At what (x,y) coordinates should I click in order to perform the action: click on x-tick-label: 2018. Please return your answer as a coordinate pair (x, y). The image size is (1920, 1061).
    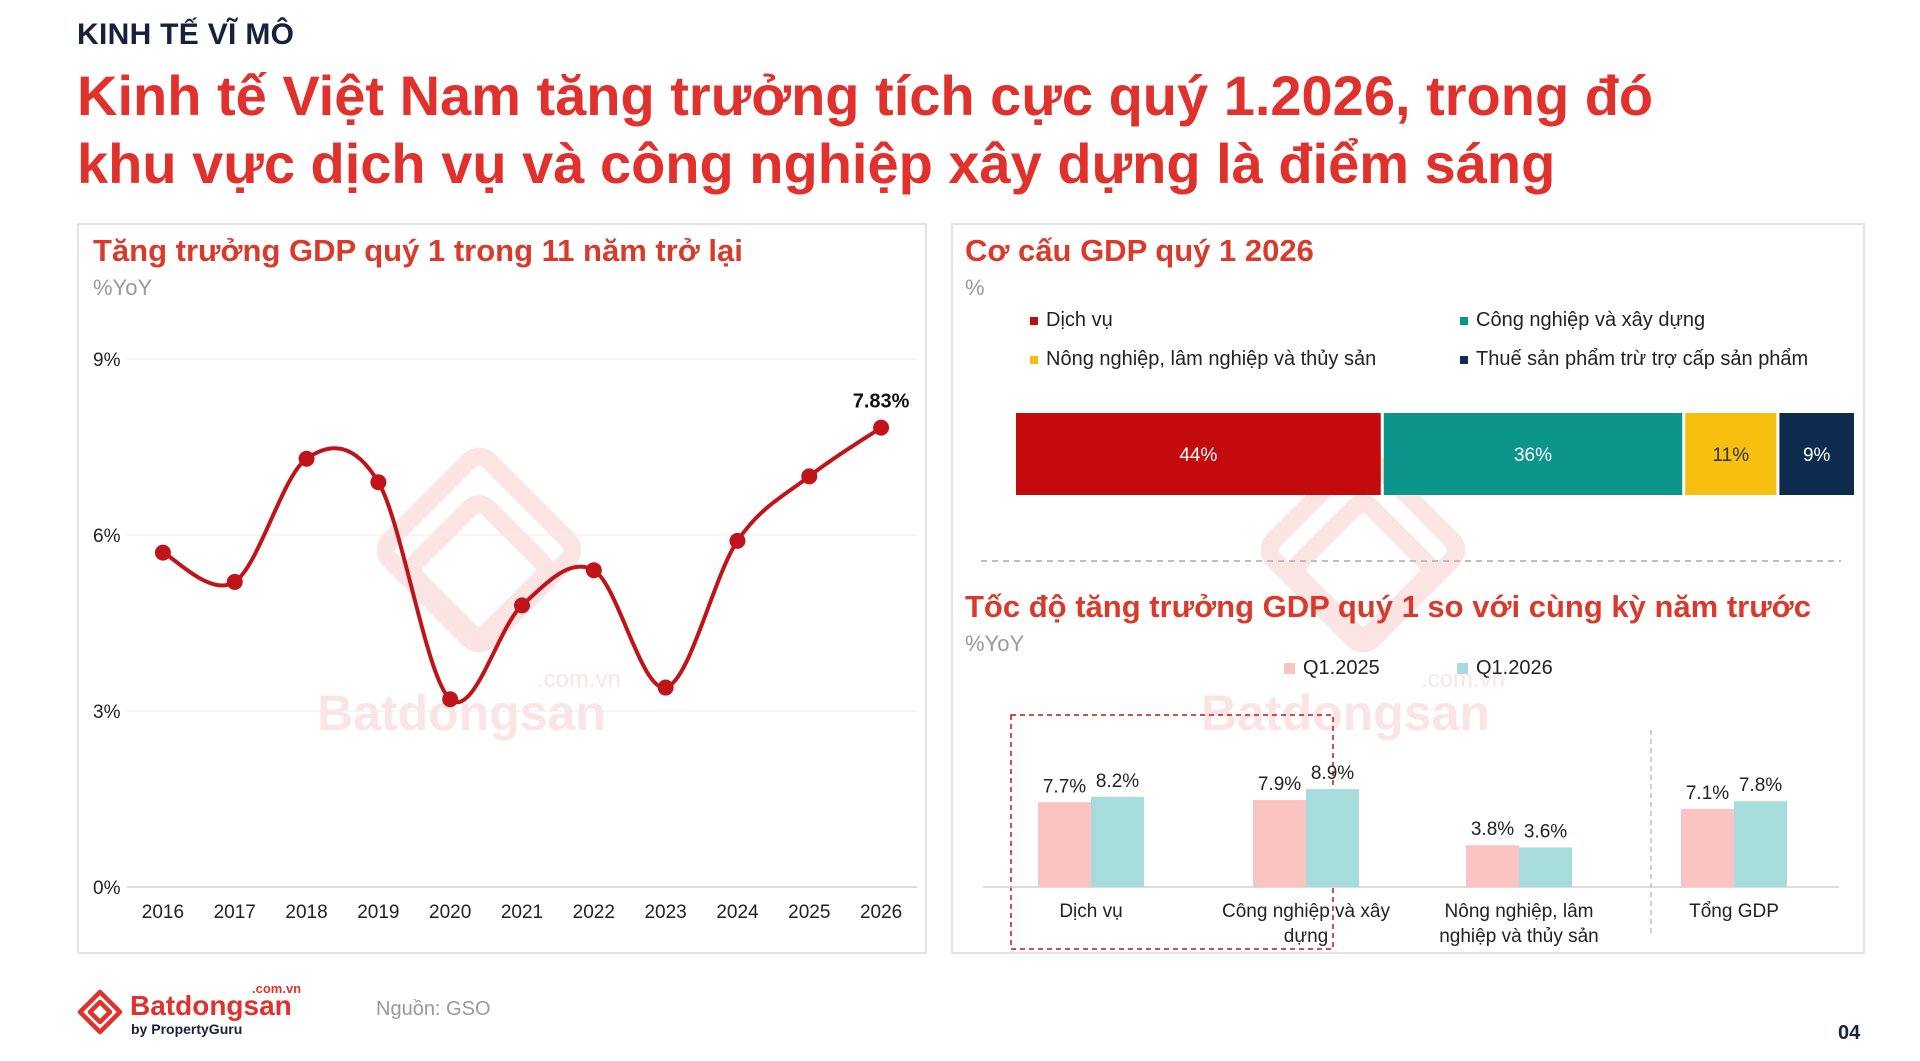
    Looking at the image, I should click on (306, 912).